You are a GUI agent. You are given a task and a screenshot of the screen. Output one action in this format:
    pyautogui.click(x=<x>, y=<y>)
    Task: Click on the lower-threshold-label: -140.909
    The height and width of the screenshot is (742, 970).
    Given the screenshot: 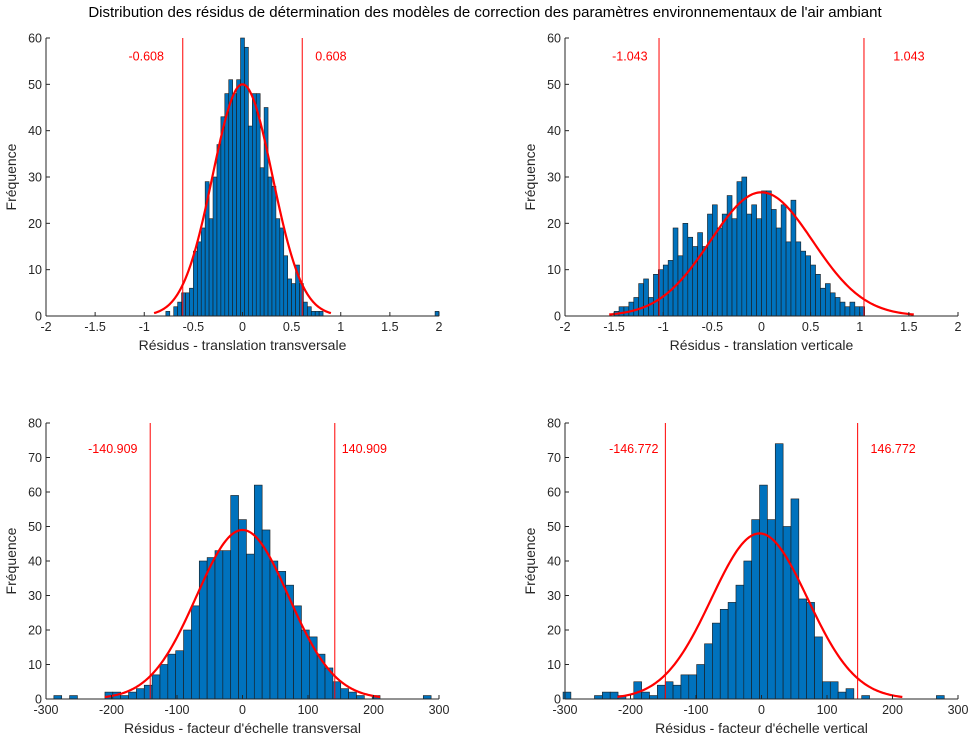 What is the action you would take?
    pyautogui.click(x=112, y=449)
    